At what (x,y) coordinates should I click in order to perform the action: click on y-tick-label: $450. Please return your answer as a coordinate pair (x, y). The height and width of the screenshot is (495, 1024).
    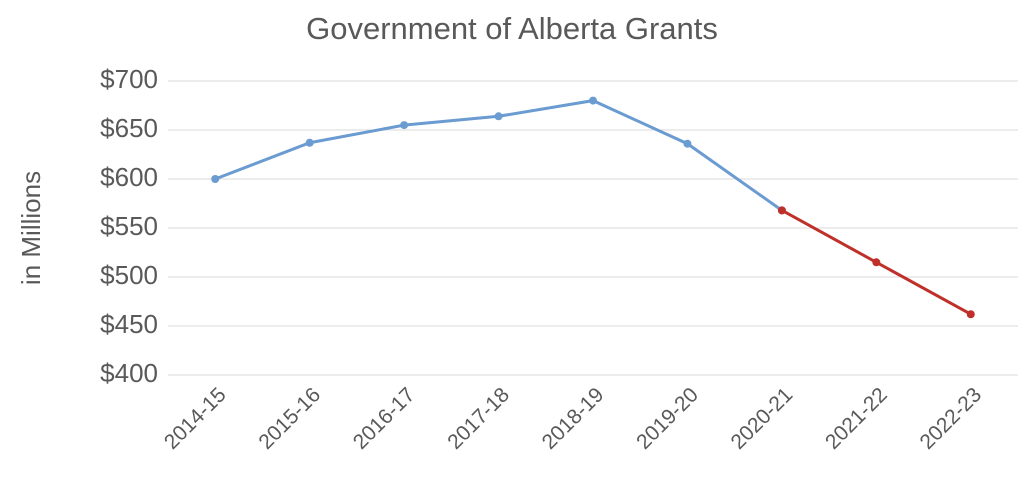
    Looking at the image, I should click on (129, 324).